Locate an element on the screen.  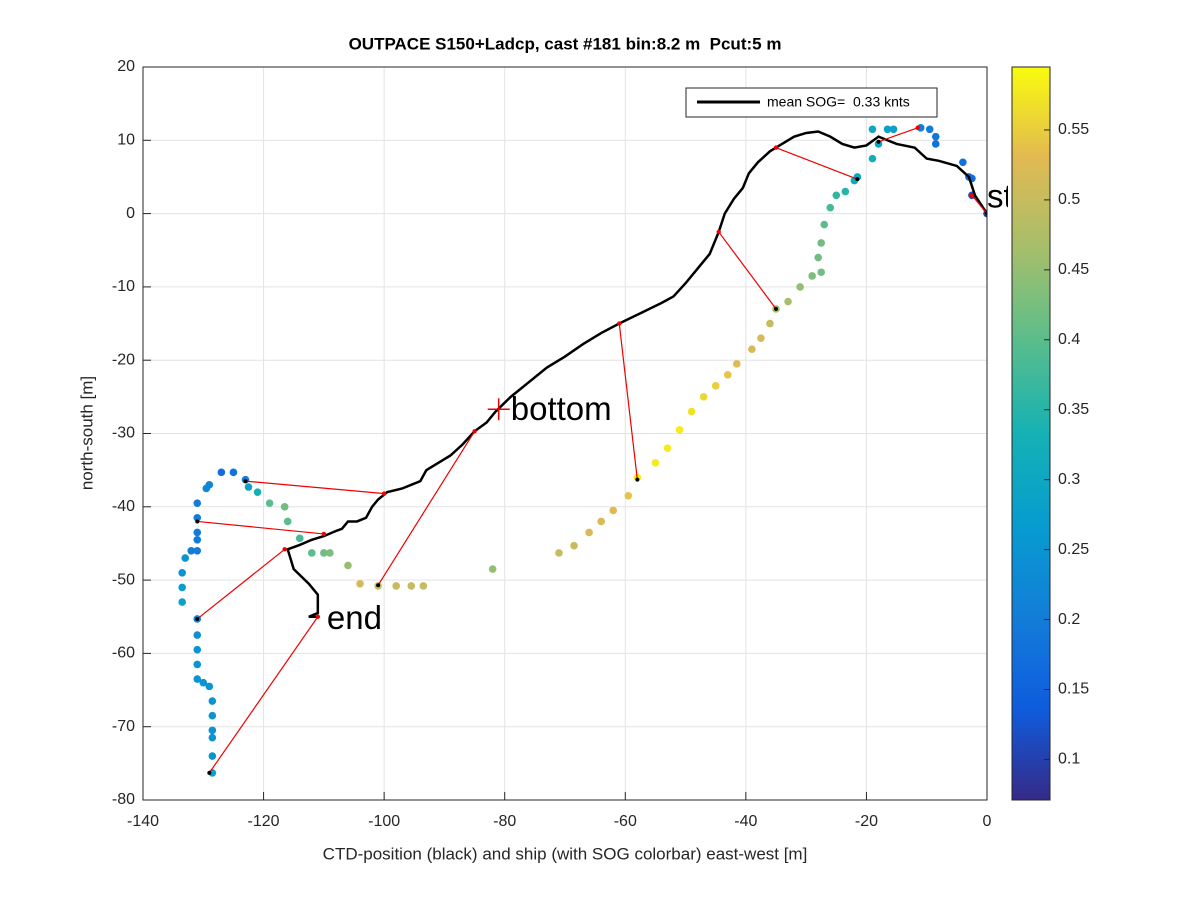
x-tick-label: -20 is located at coordinates (866, 821).